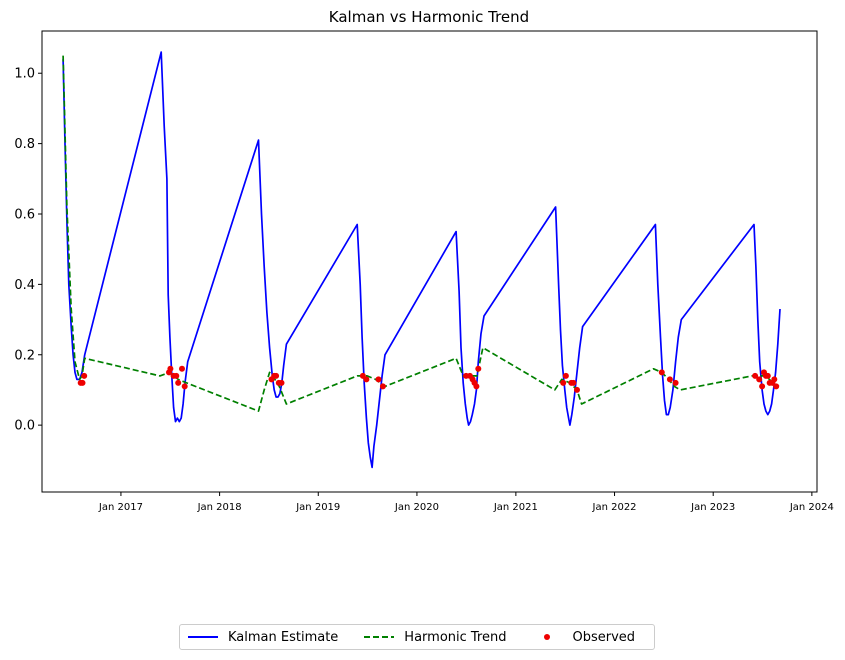 The image size is (845, 660). Describe the element at coordinates (24, 74) in the screenshot. I see `y-tick-label: 1.0` at that location.